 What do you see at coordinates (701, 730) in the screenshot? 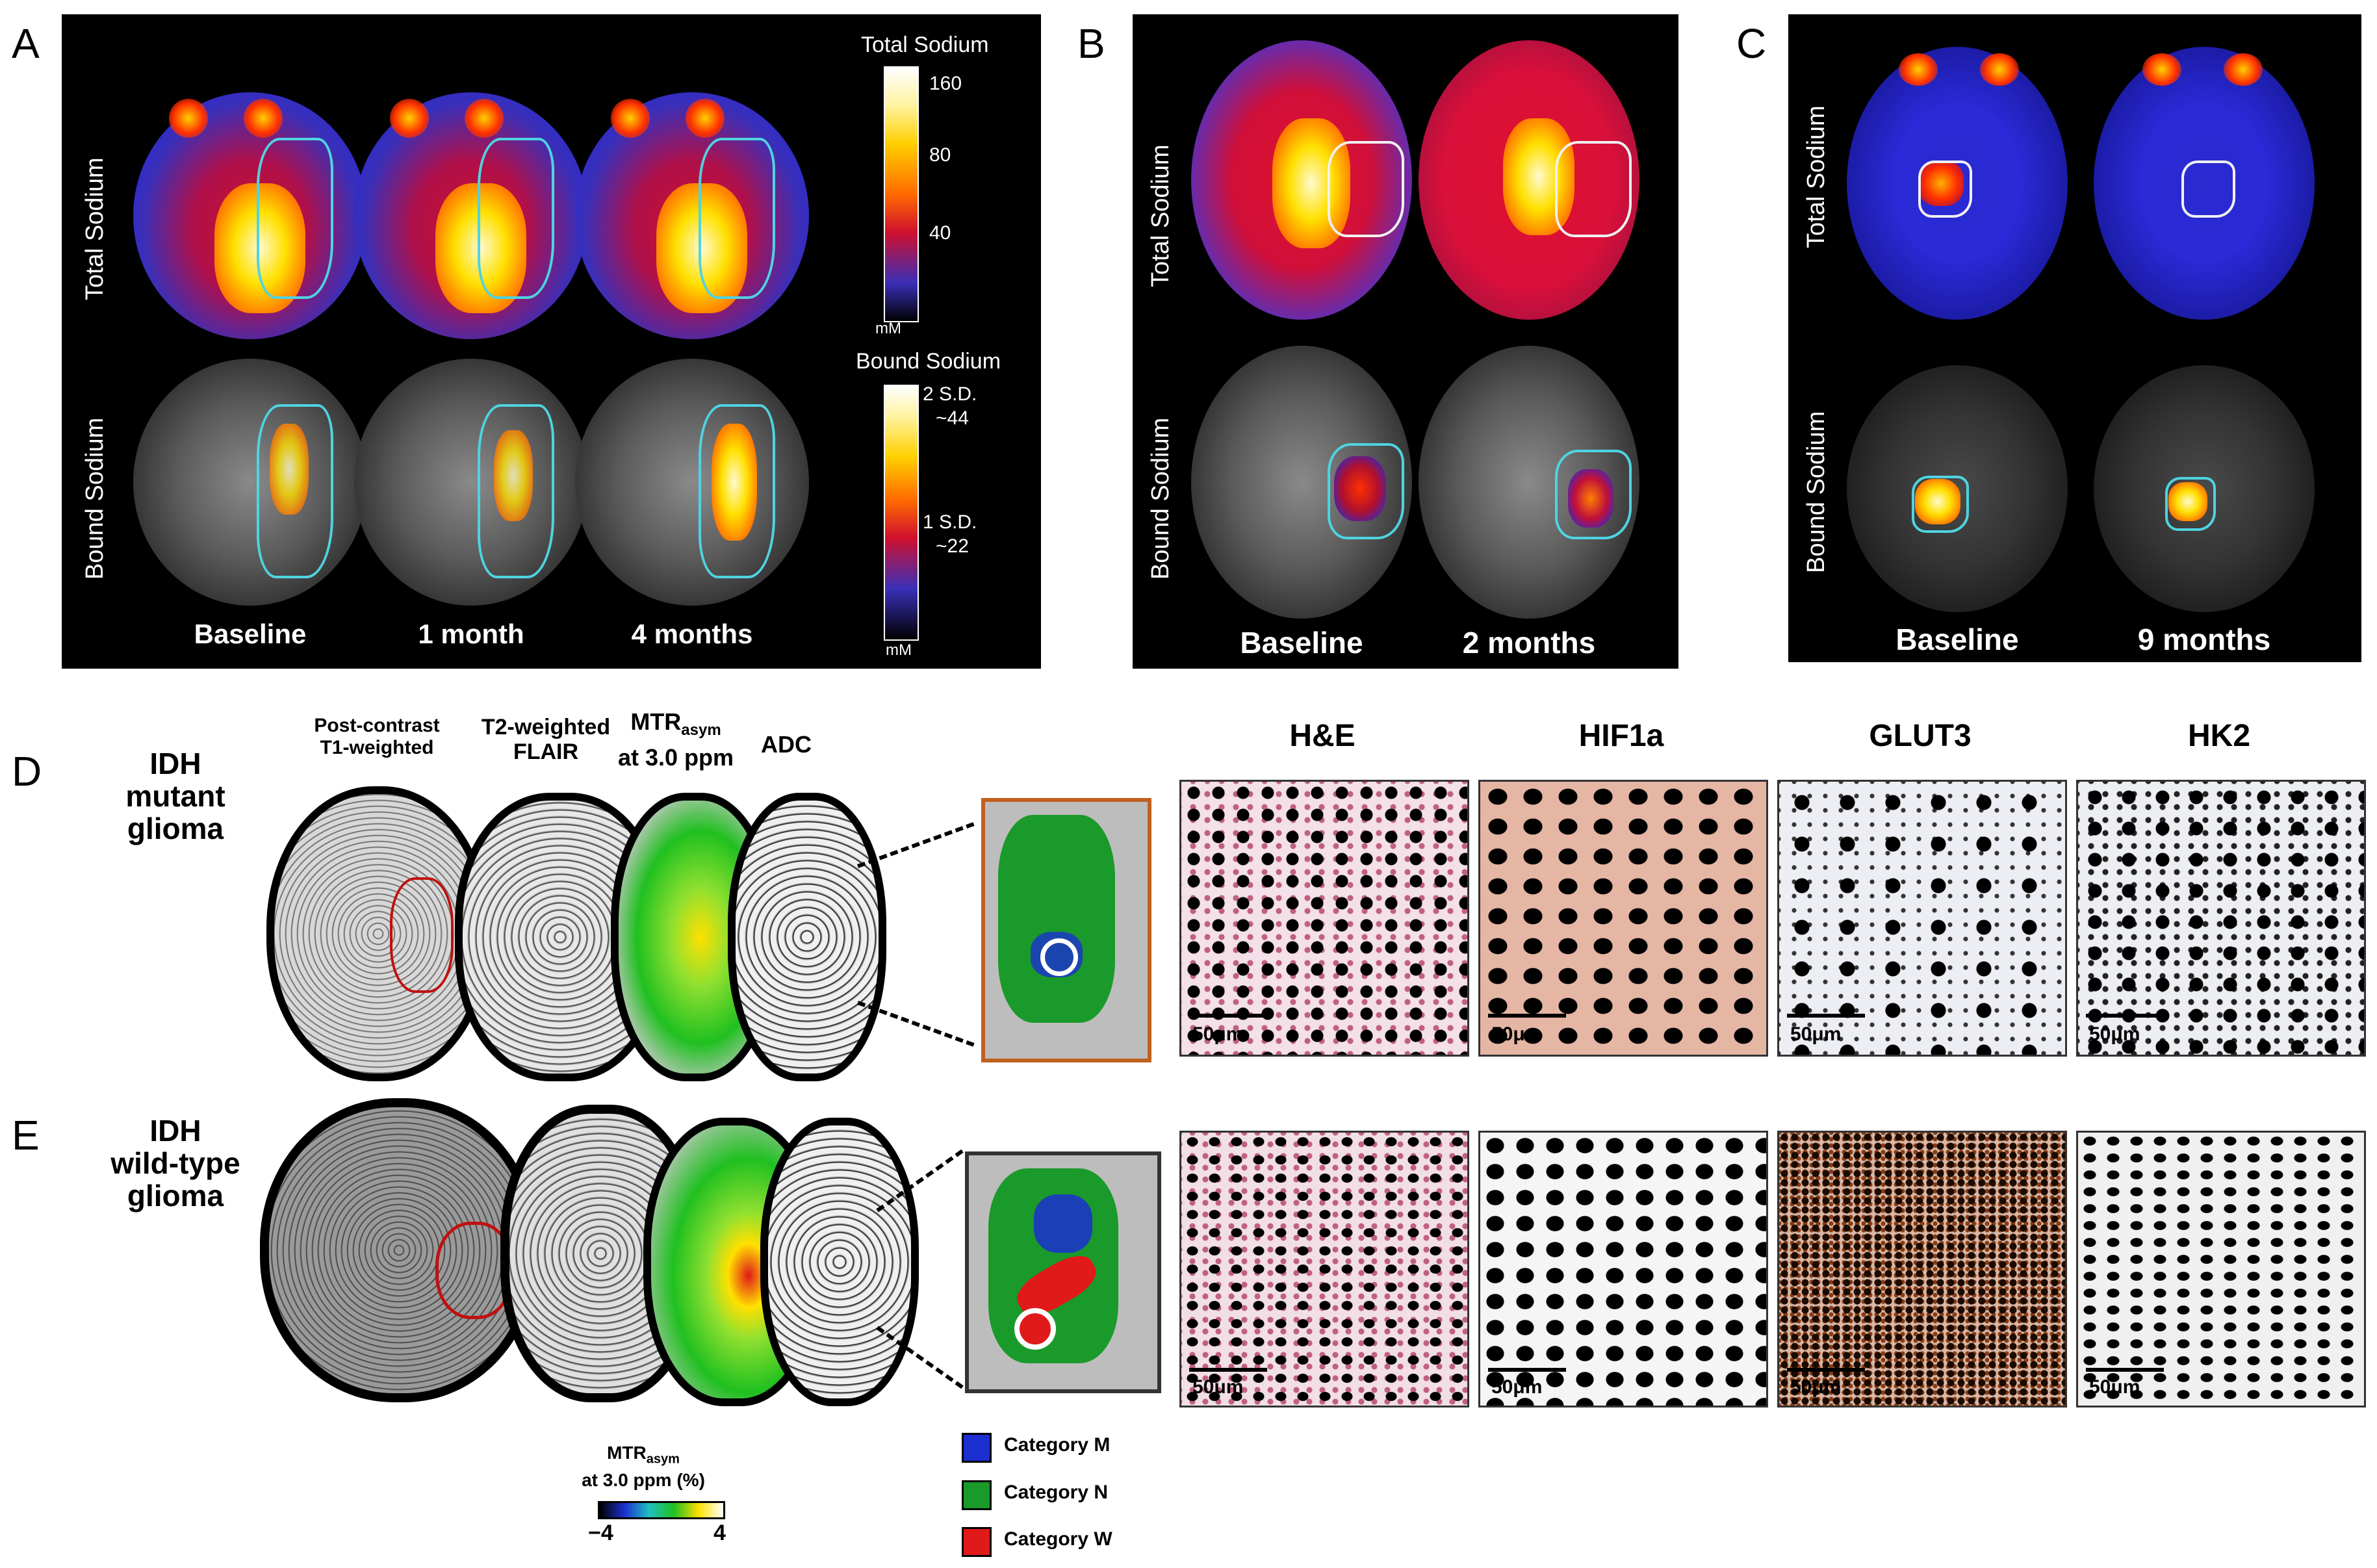
I see `header-subscript: asym` at bounding box center [701, 730].